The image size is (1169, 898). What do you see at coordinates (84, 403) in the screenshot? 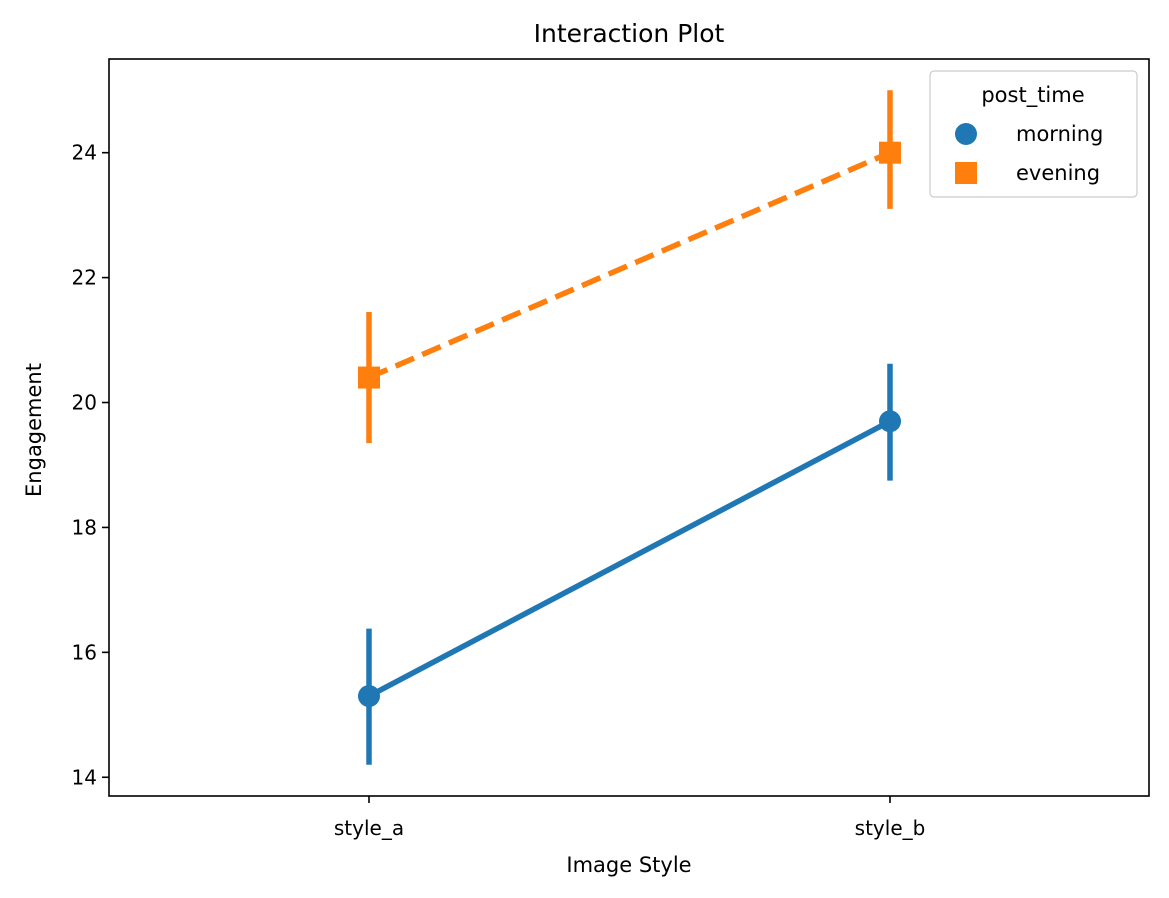
I see `y-tick-label: 20` at bounding box center [84, 403].